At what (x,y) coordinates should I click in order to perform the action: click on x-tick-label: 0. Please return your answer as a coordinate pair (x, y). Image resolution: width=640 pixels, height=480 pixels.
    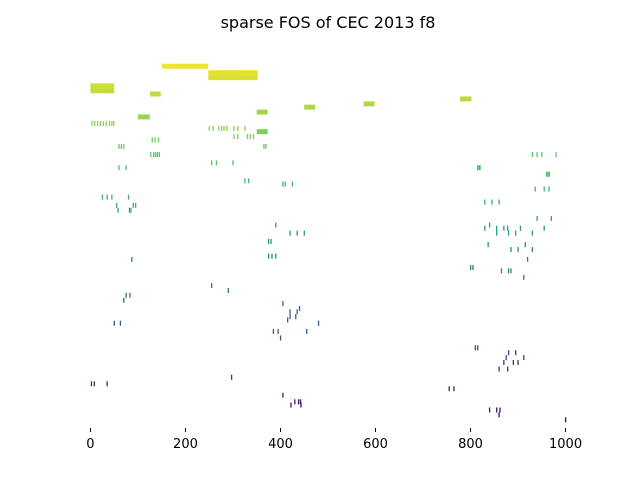
    Looking at the image, I should click on (90, 444).